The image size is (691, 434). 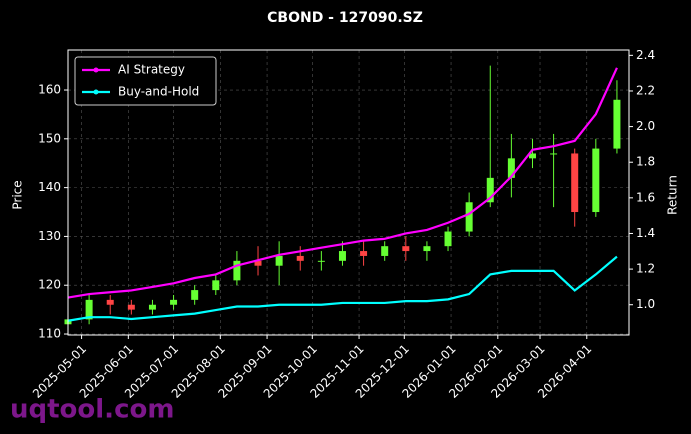 What do you see at coordinates (645, 55) in the screenshot?
I see `y2-tick-label: 2.4` at bounding box center [645, 55].